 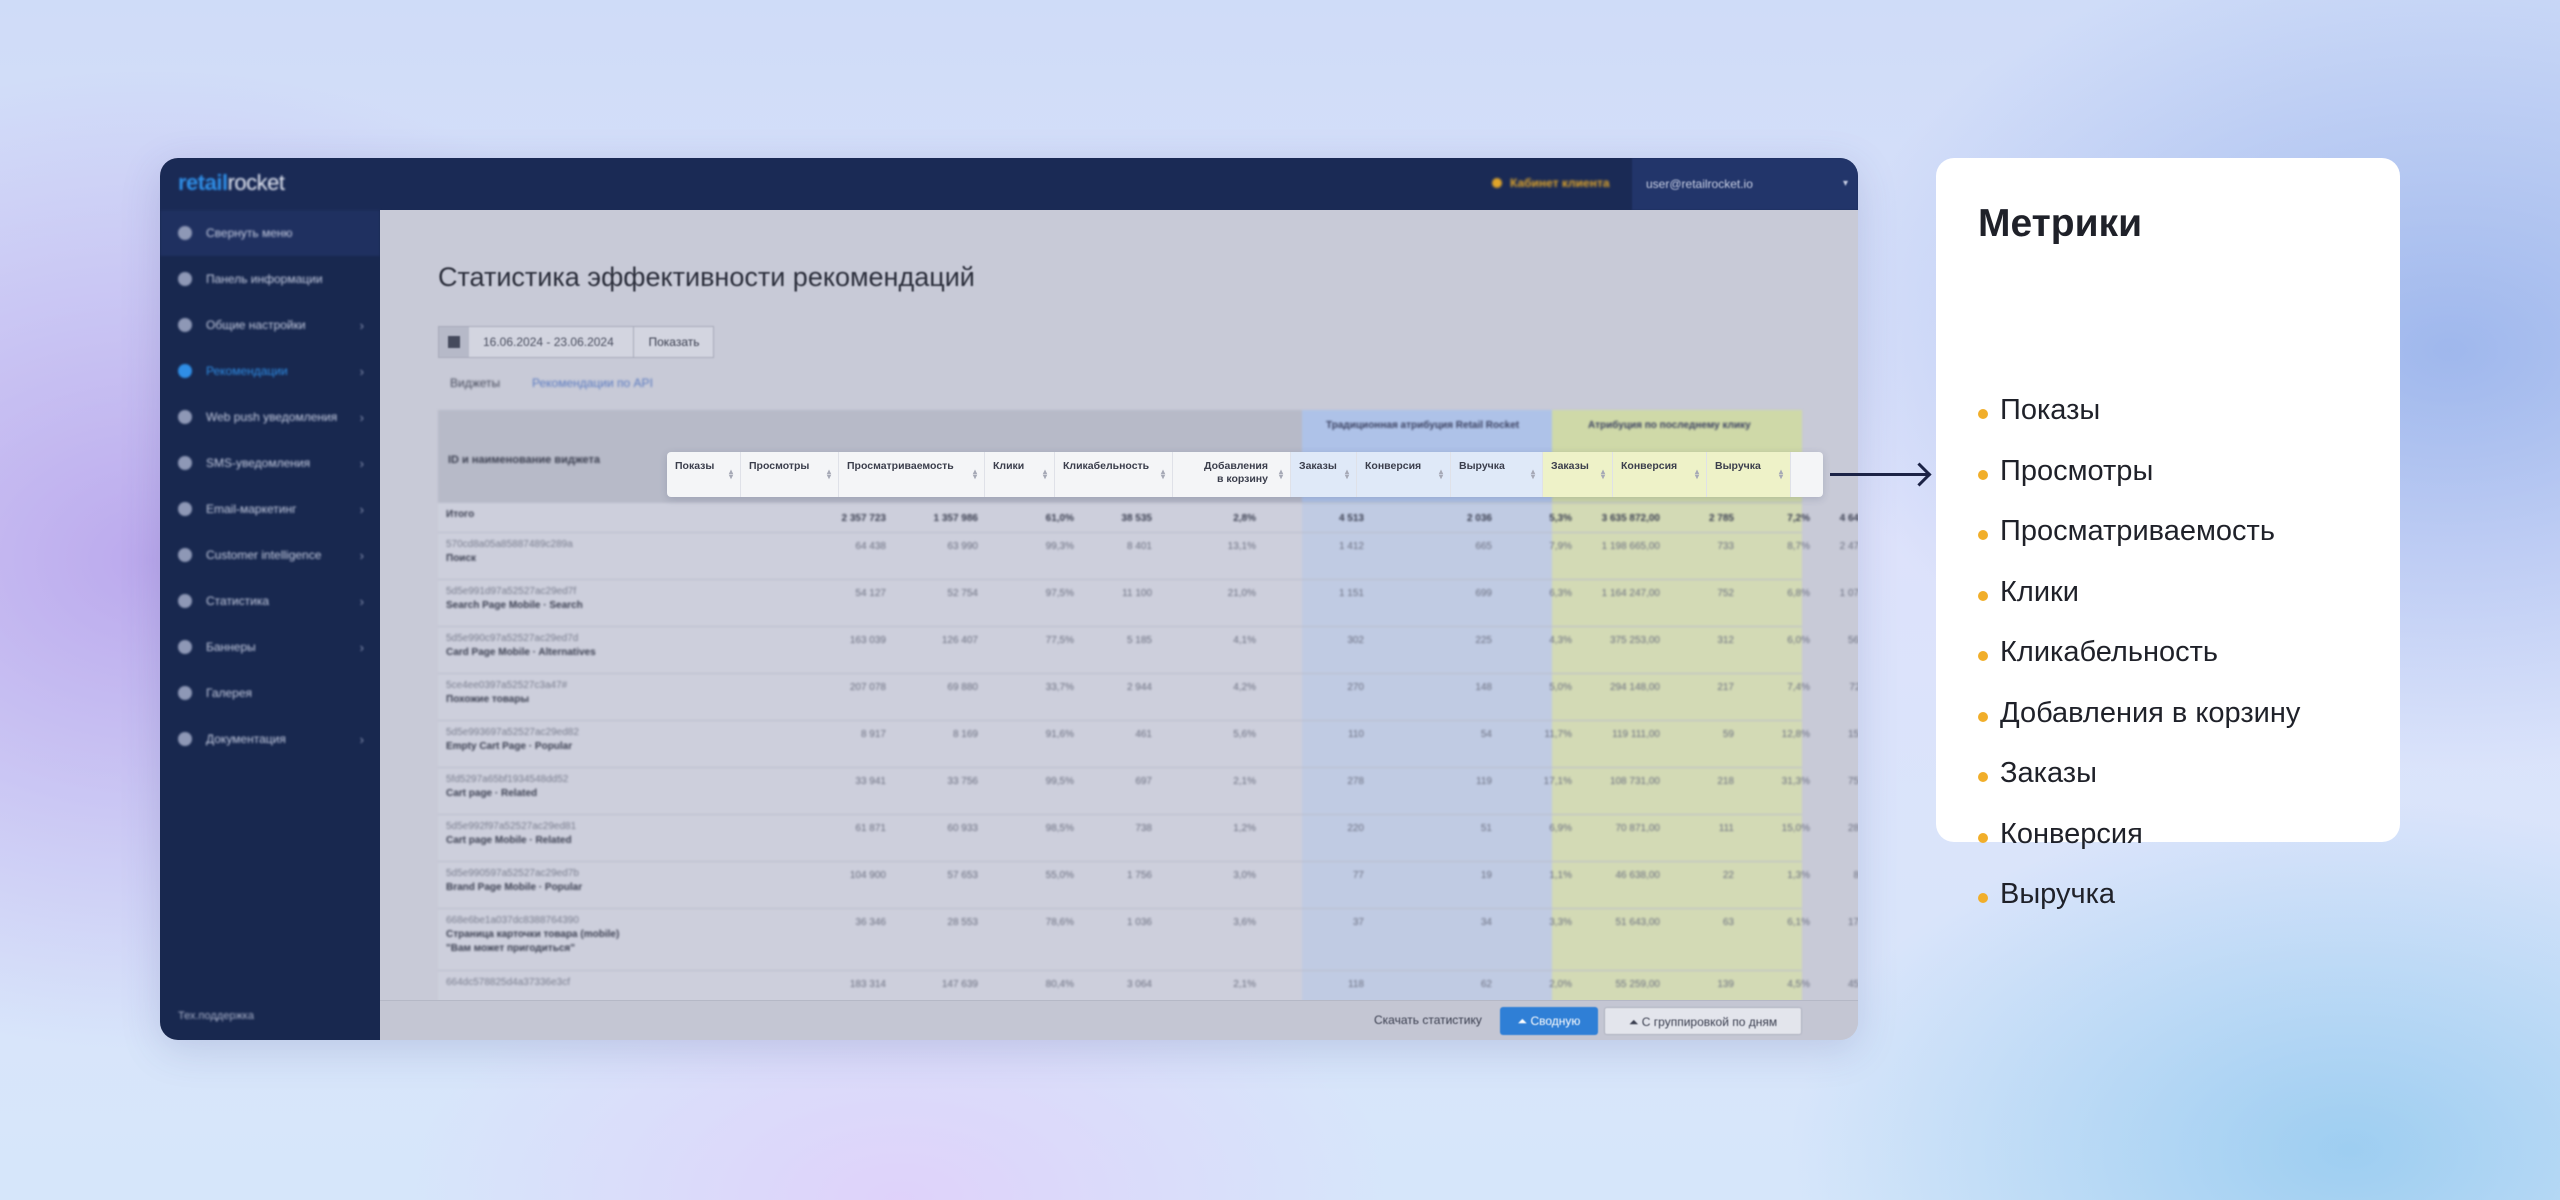 What do you see at coordinates (1726, 828) in the screenshot?
I see `table-cell: 111` at bounding box center [1726, 828].